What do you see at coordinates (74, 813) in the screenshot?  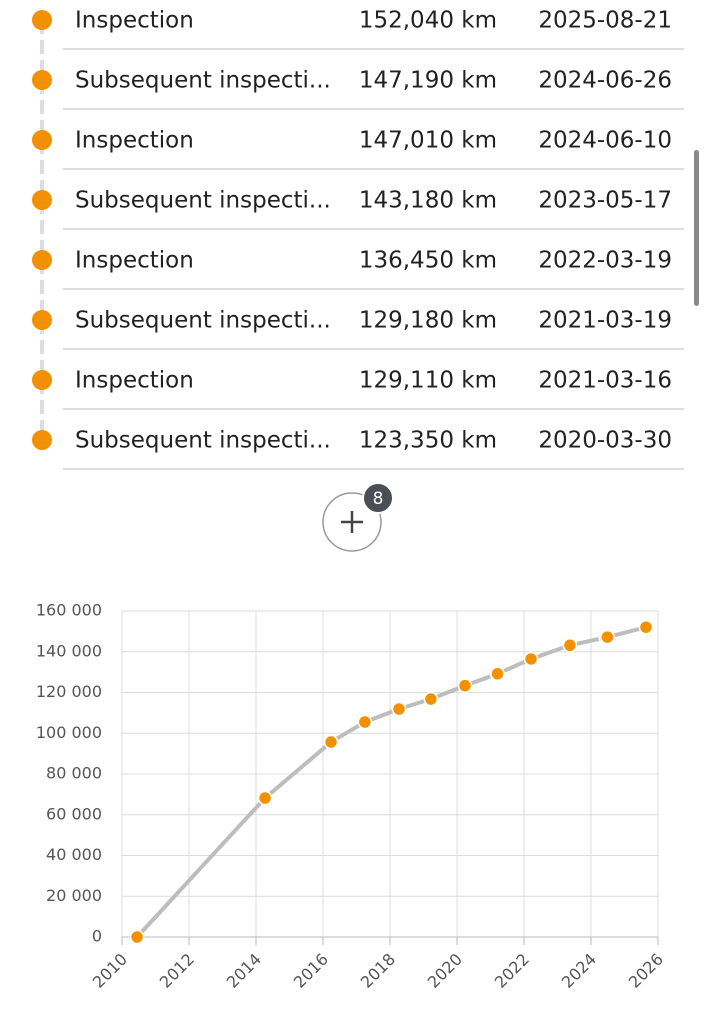 I see `y-tick-label: 60 000` at bounding box center [74, 813].